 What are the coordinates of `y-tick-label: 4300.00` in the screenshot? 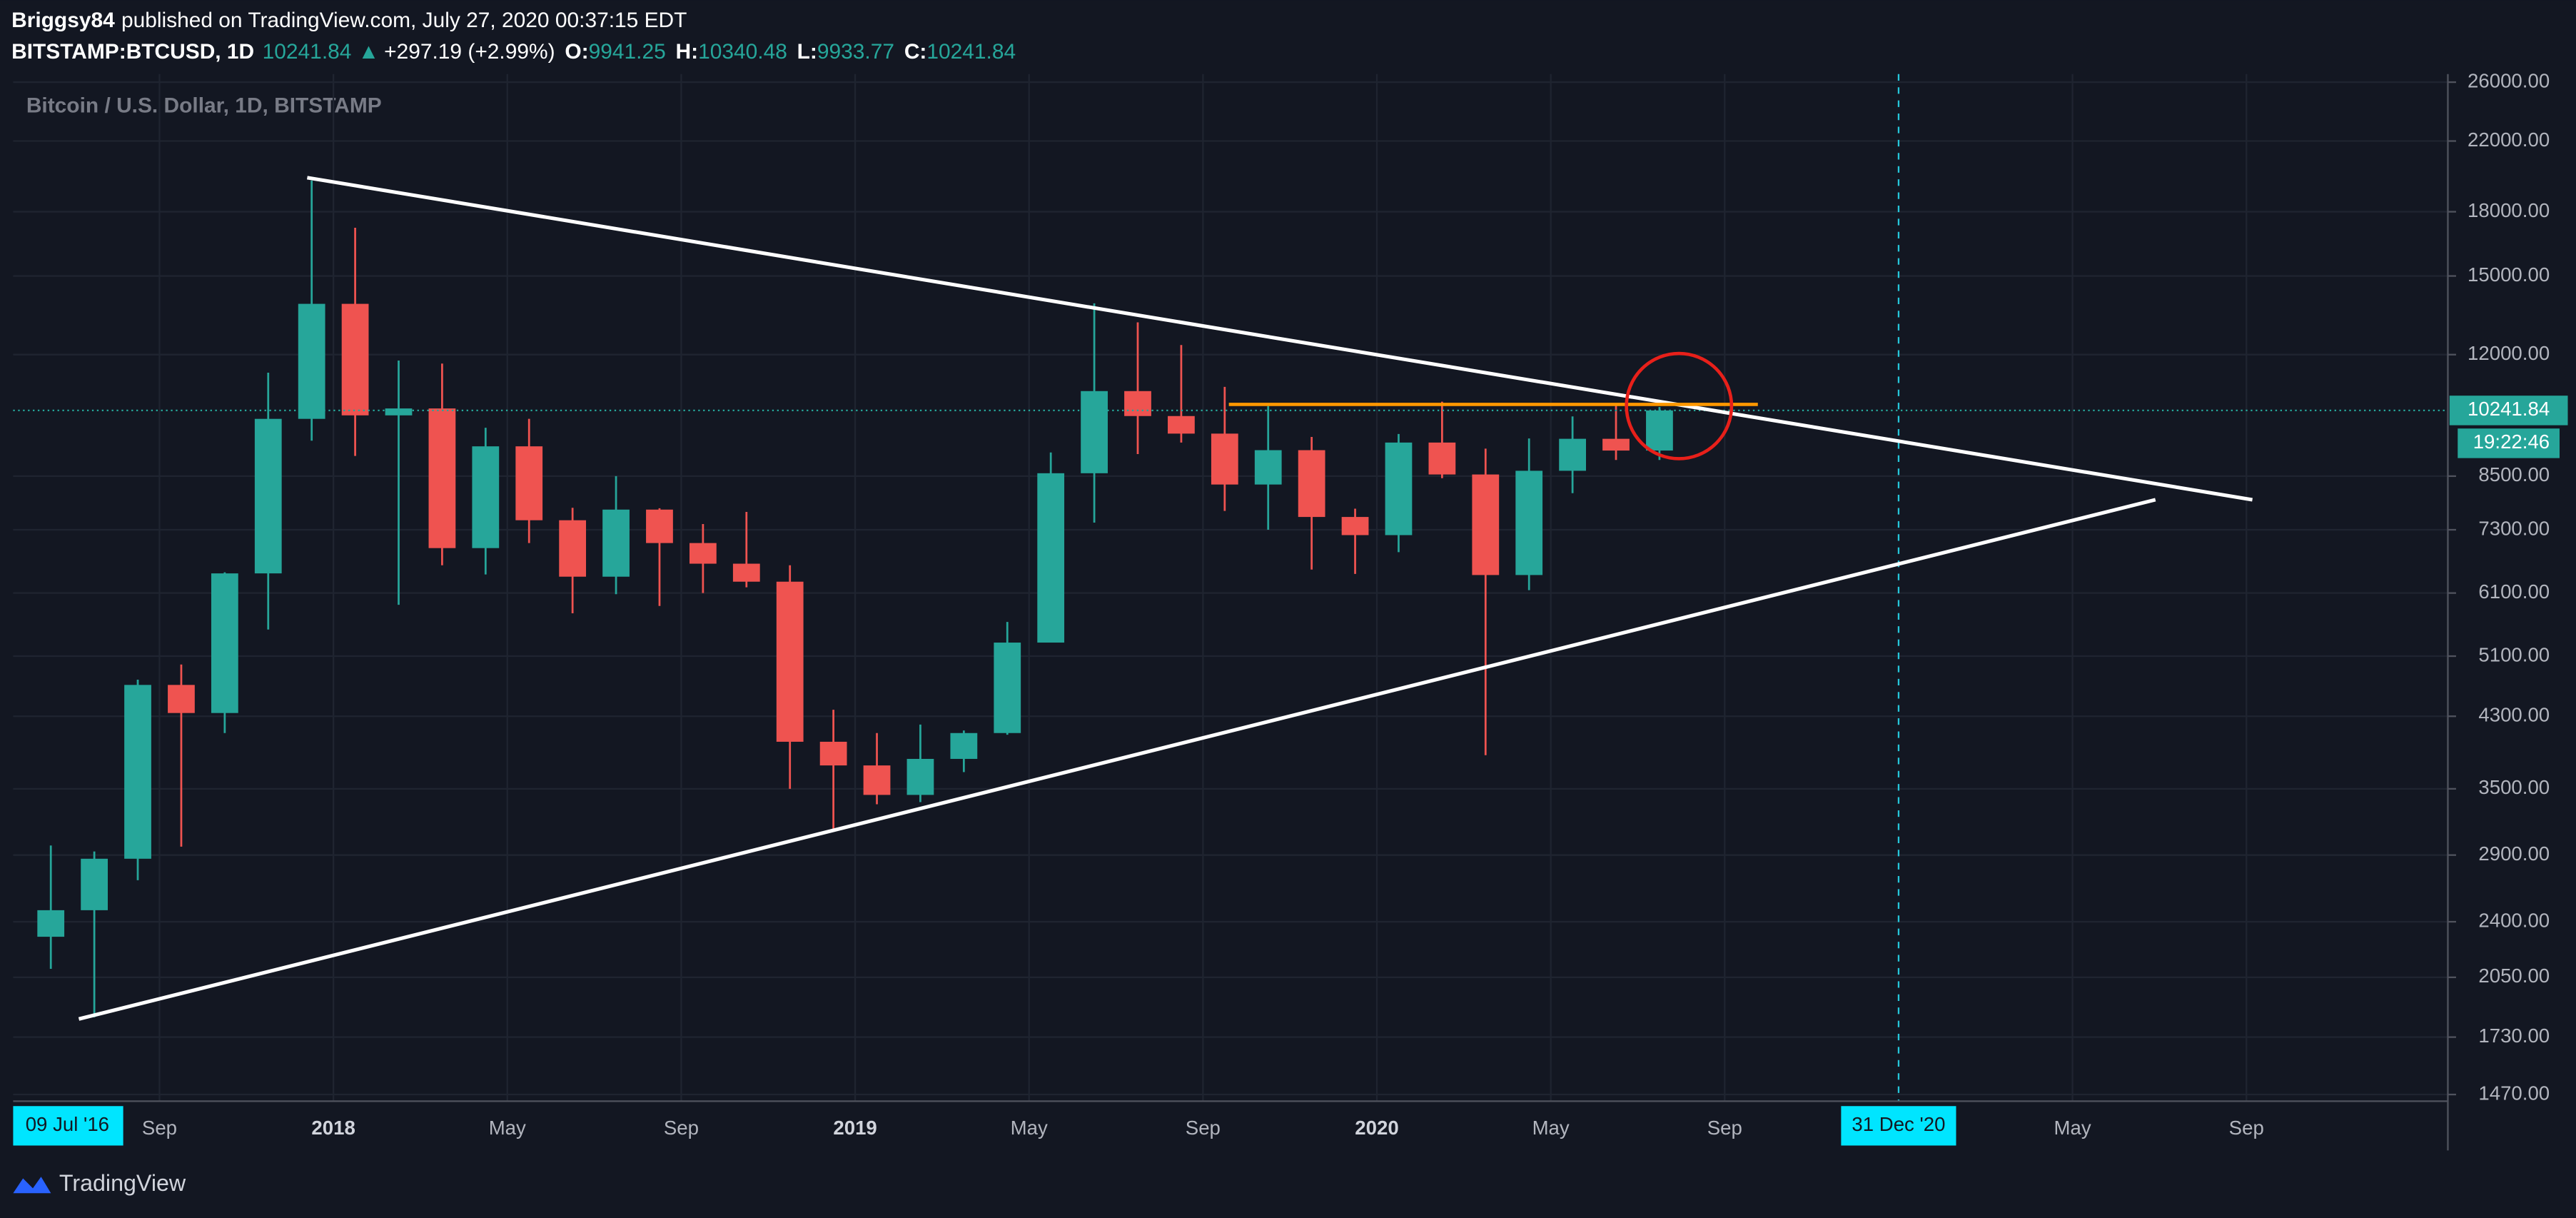 It's located at (2514, 715).